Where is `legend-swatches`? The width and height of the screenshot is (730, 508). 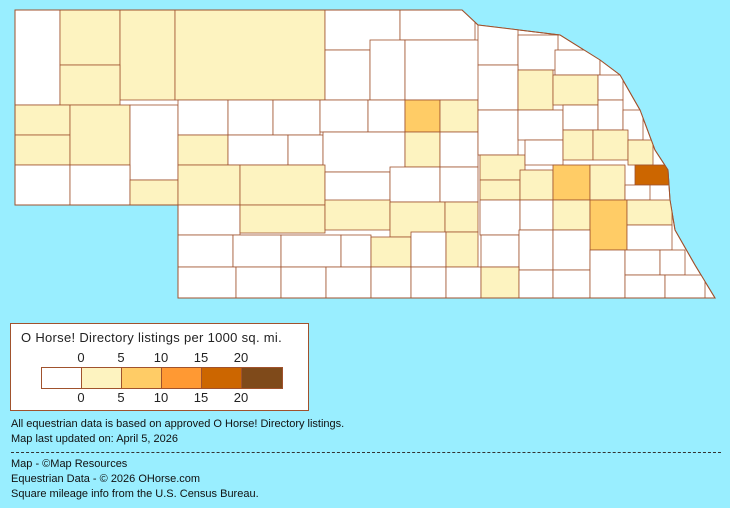
legend-swatches is located at coordinates (162, 378).